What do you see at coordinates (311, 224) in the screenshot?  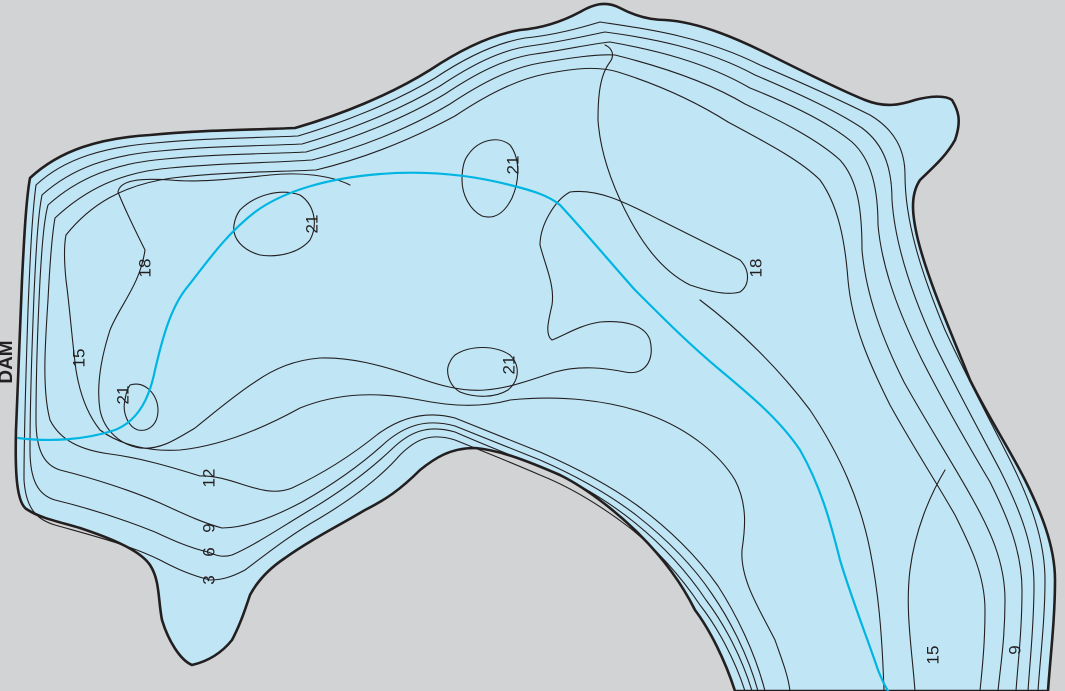 I see `depth-label-21-north-a: 21` at bounding box center [311, 224].